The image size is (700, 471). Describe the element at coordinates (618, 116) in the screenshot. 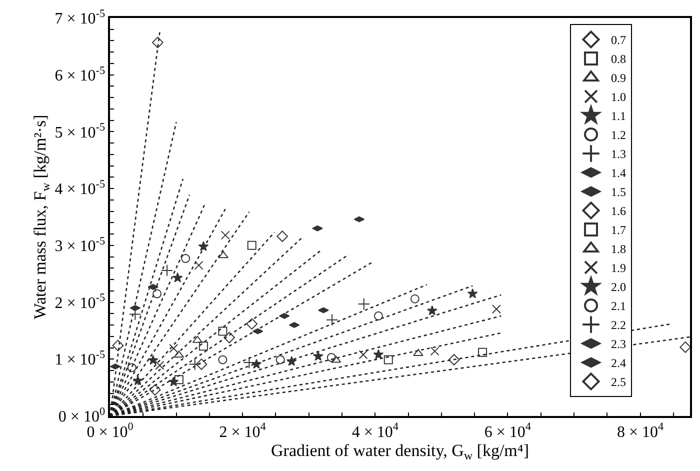

I see `legend-label: 1.1` at that location.